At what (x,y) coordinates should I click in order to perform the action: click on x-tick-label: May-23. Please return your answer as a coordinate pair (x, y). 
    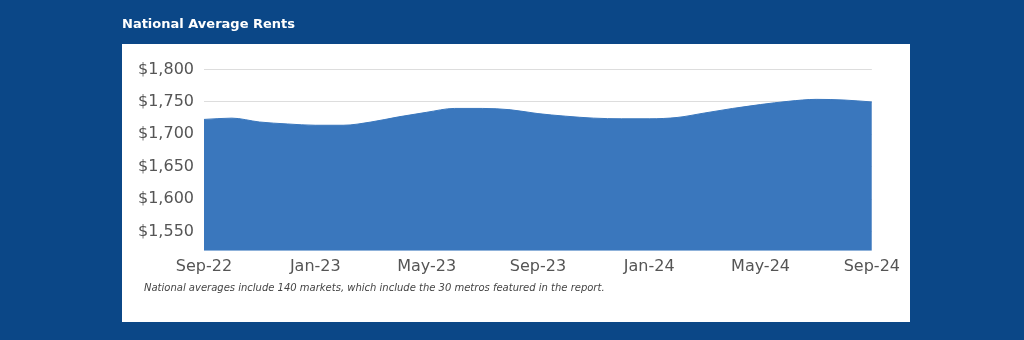
    Looking at the image, I should click on (427, 265).